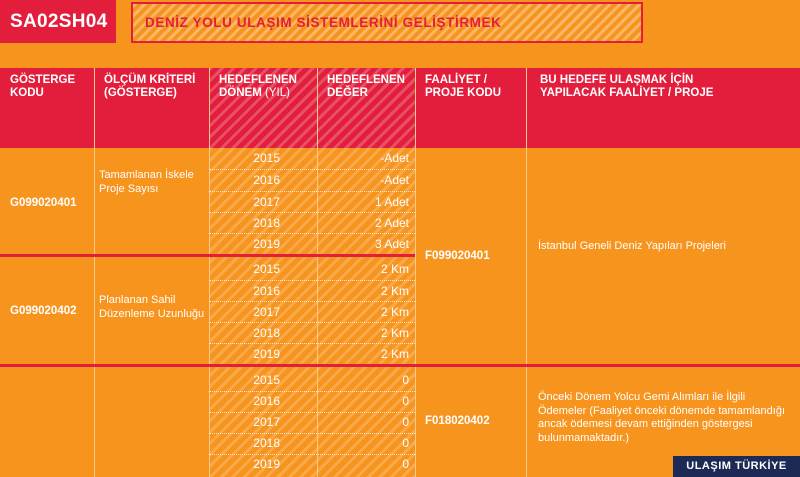 Image resolution: width=800 pixels, height=477 pixels. Describe the element at coordinates (736, 466) in the screenshot. I see `watermark-label: ULAŞIM TÜRKİYE` at that location.